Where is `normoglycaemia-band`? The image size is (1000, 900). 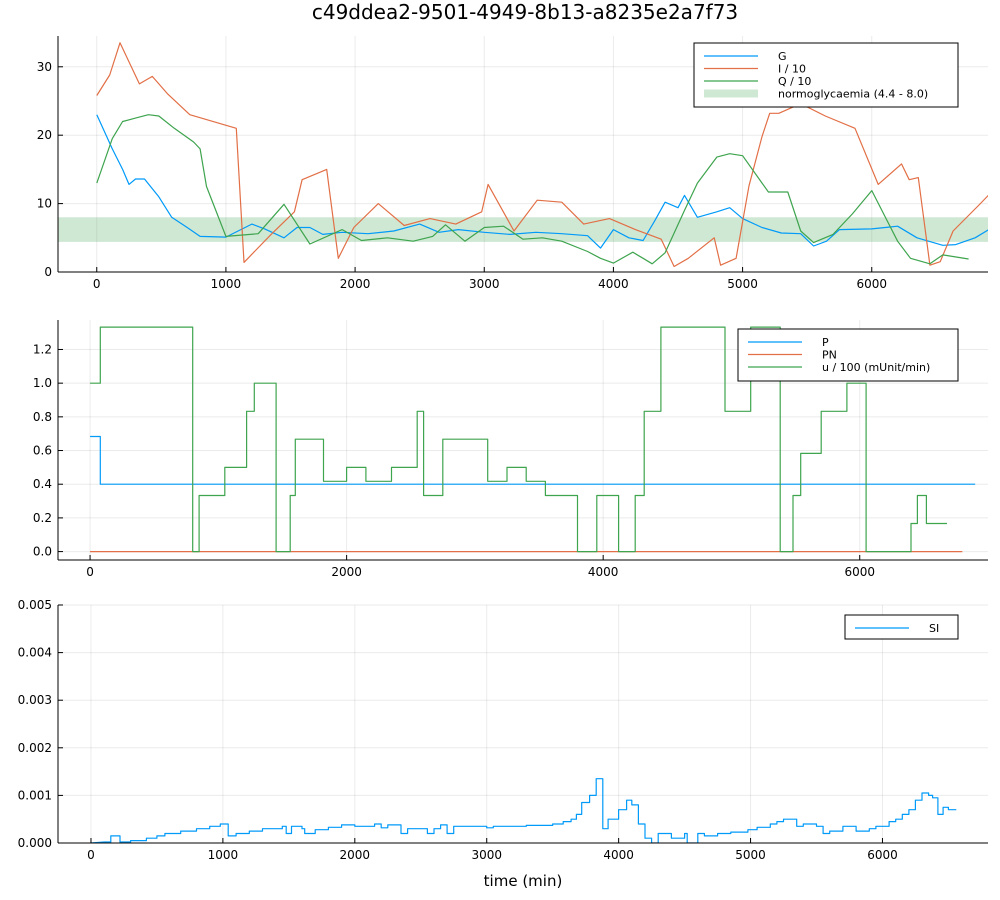
normoglycaemia-band is located at coordinates (523, 229).